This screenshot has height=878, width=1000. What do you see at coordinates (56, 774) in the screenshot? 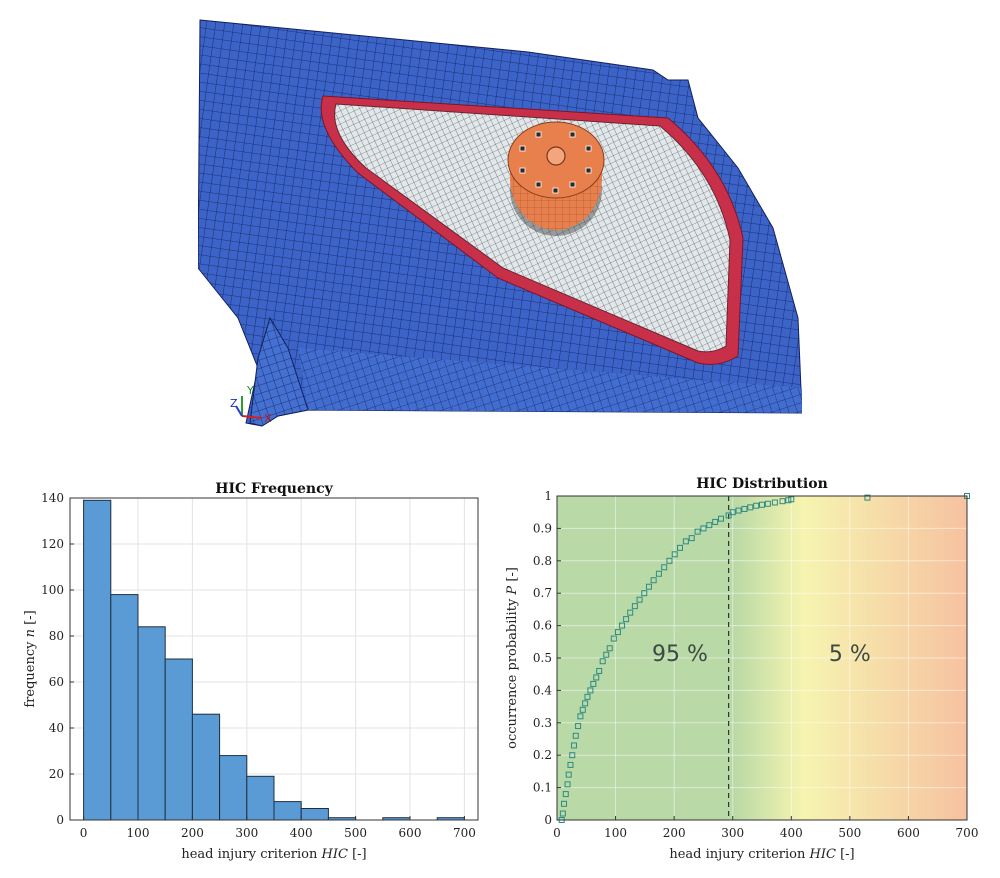
I see `hist-ytick-label: 20` at bounding box center [56, 774].